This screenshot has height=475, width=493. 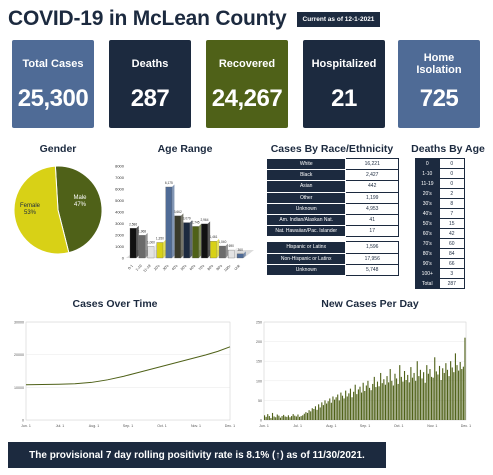 I want to click on stat-label: Recovered, so click(x=247, y=64).